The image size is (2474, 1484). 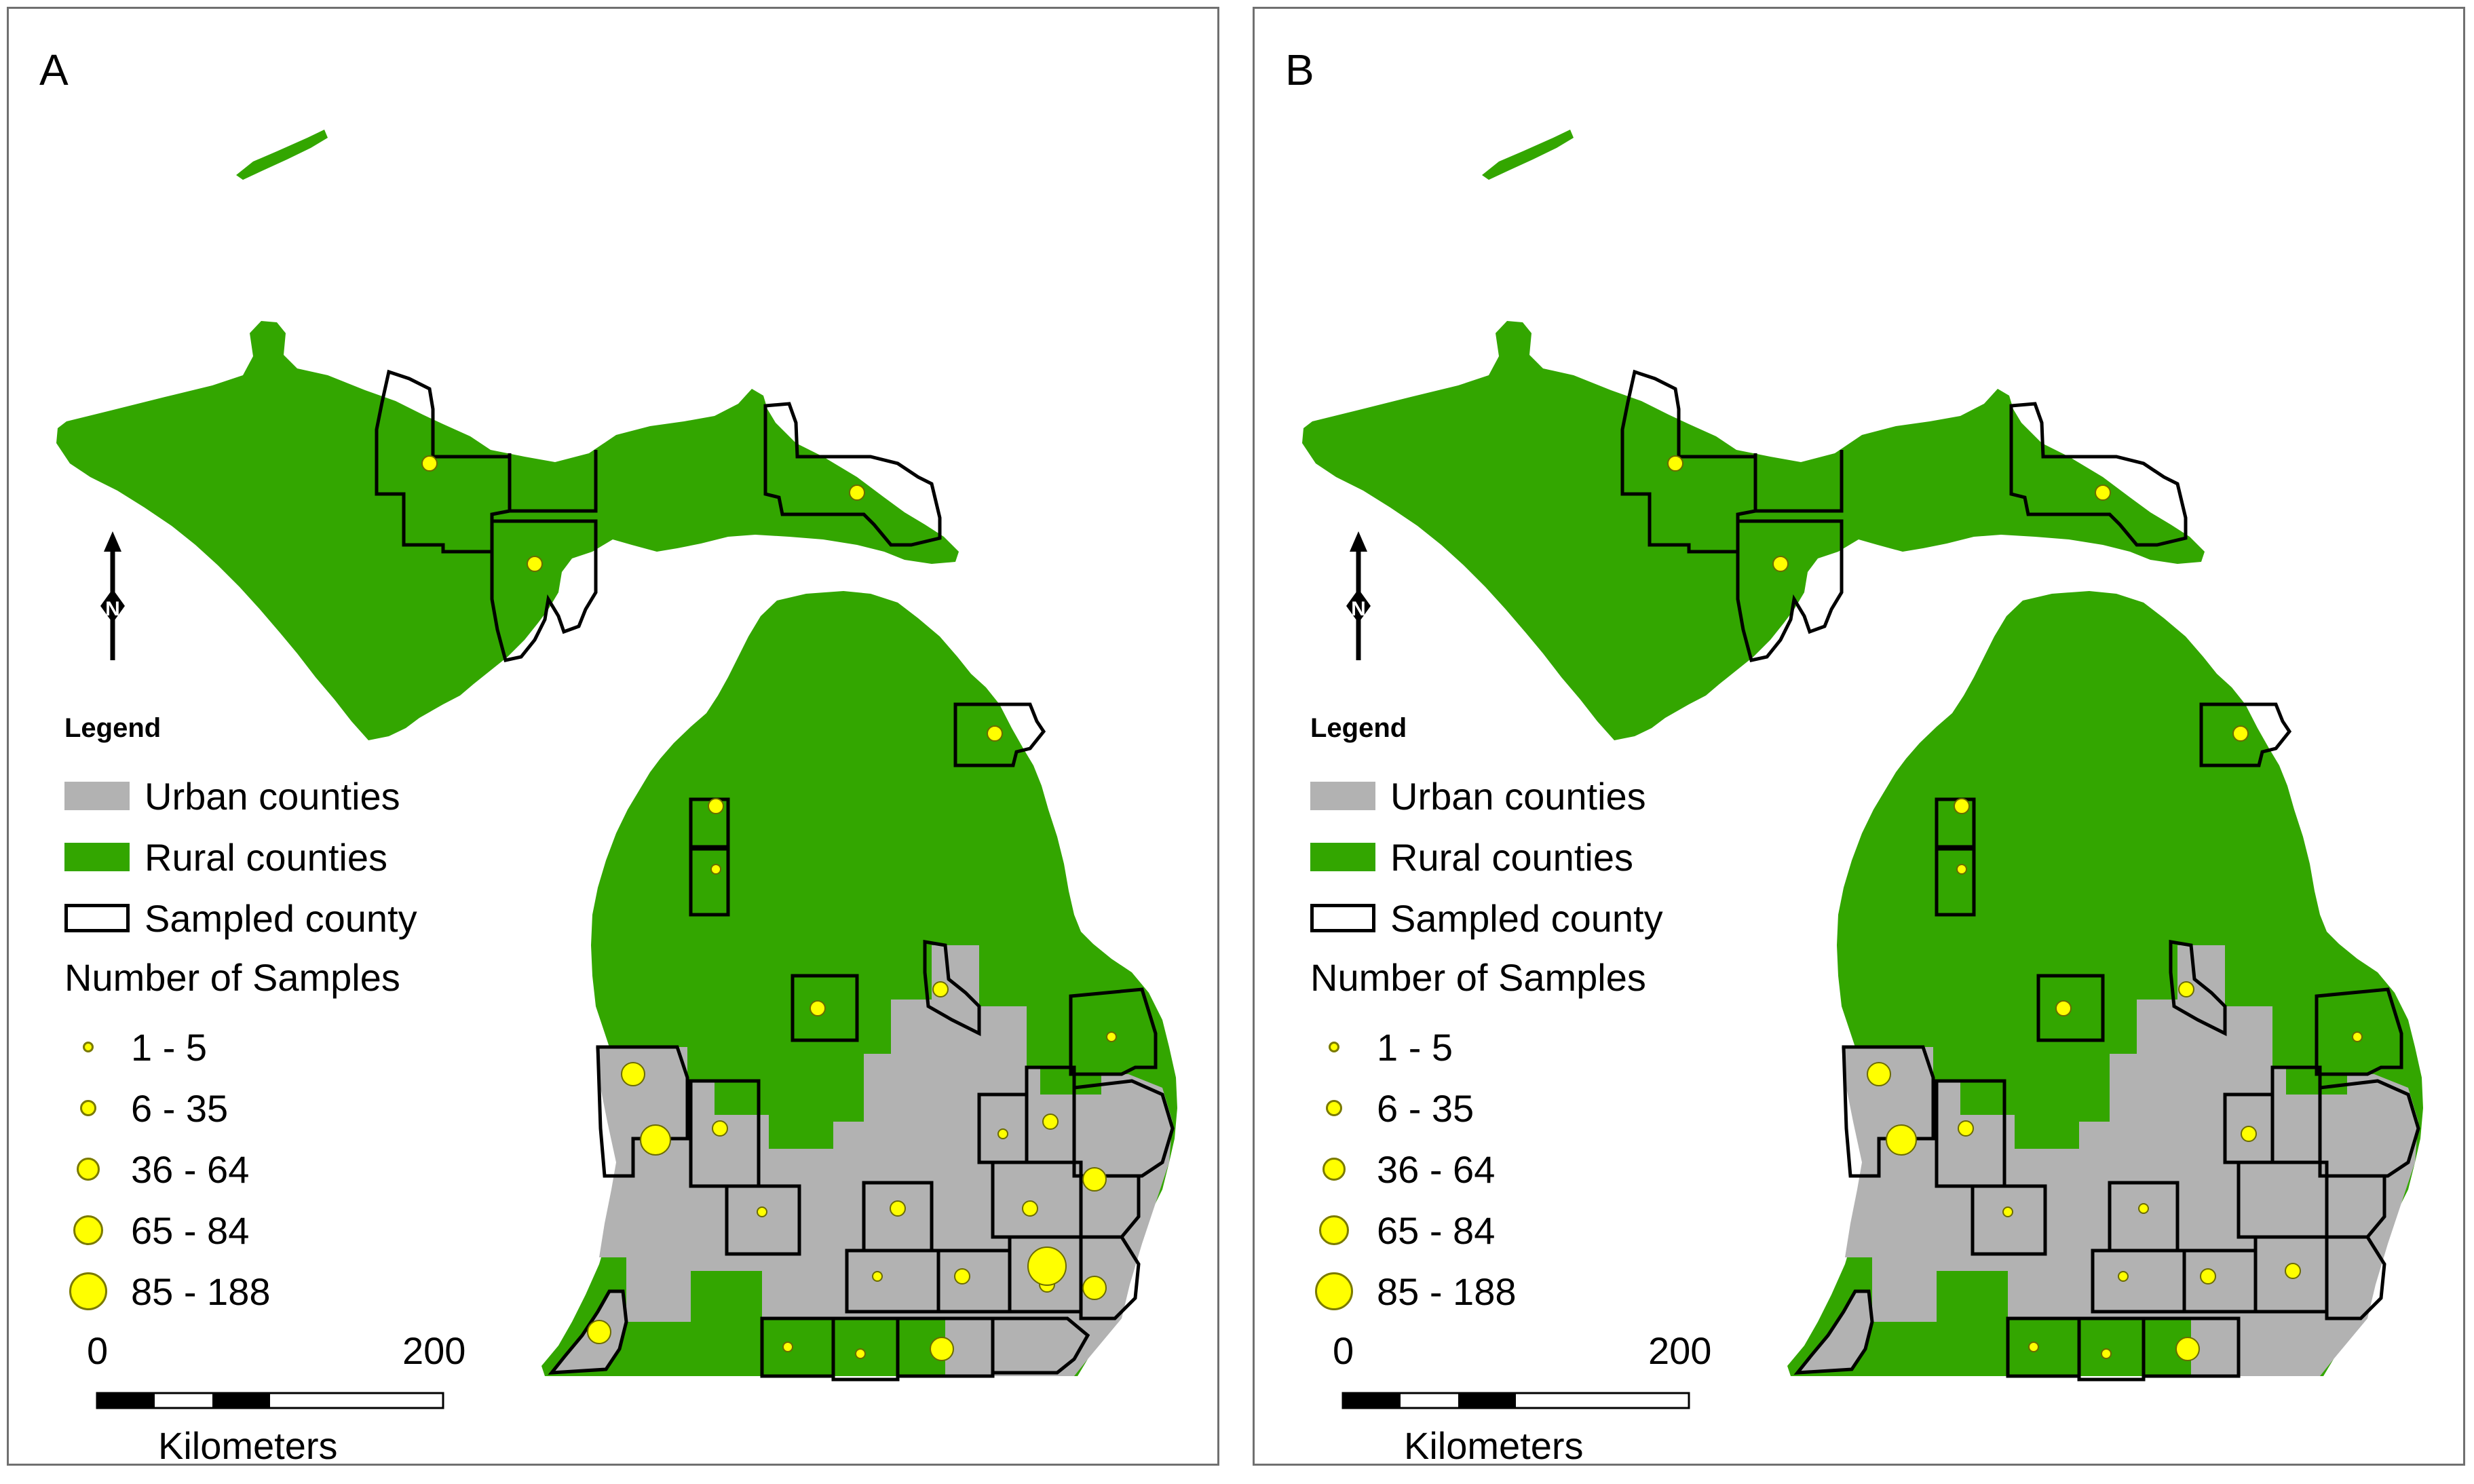 I want to click on class-label: 6 - 35, so click(x=1425, y=1108).